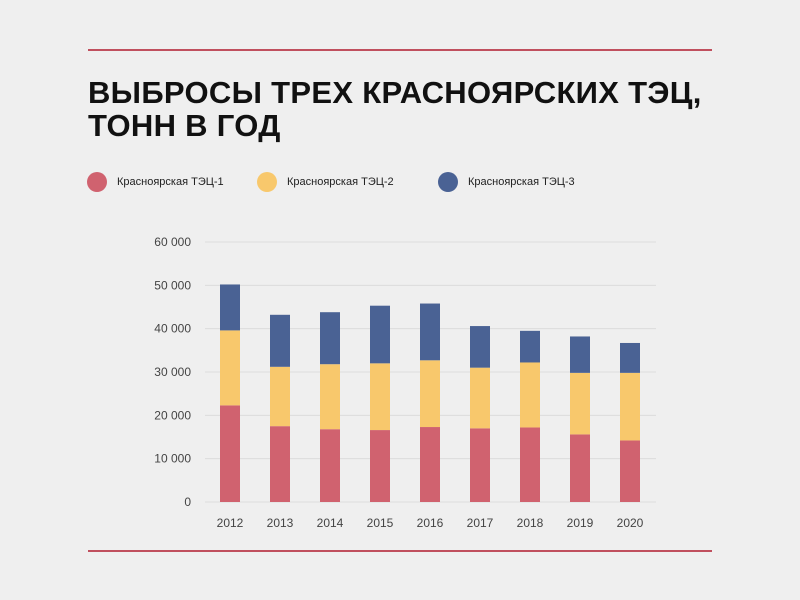 The width and height of the screenshot is (800, 600). What do you see at coordinates (430, 523) in the screenshot?
I see `x-tick-label: 2016` at bounding box center [430, 523].